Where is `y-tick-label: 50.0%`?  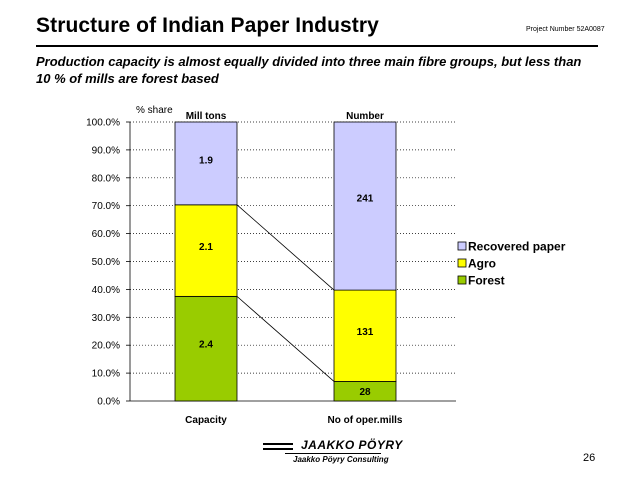 y-tick-label: 50.0% is located at coordinates (106, 262).